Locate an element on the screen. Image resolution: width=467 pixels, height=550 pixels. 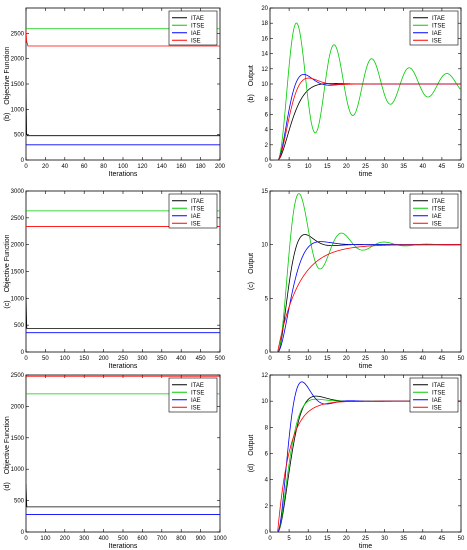
x-tick-label: 250 is located at coordinates (123, 359).